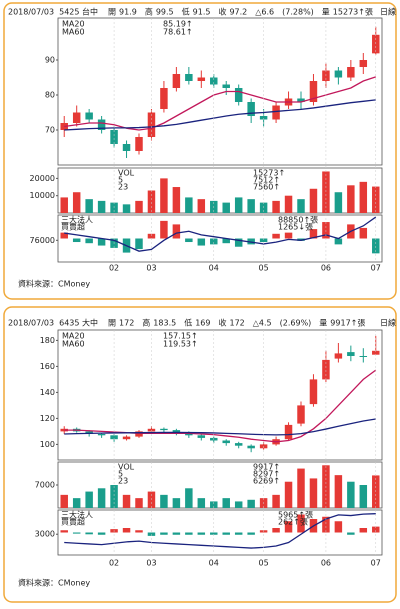  What do you see at coordinates (353, 12) in the screenshot?
I see `header-text: 15273↑張` at bounding box center [353, 12].